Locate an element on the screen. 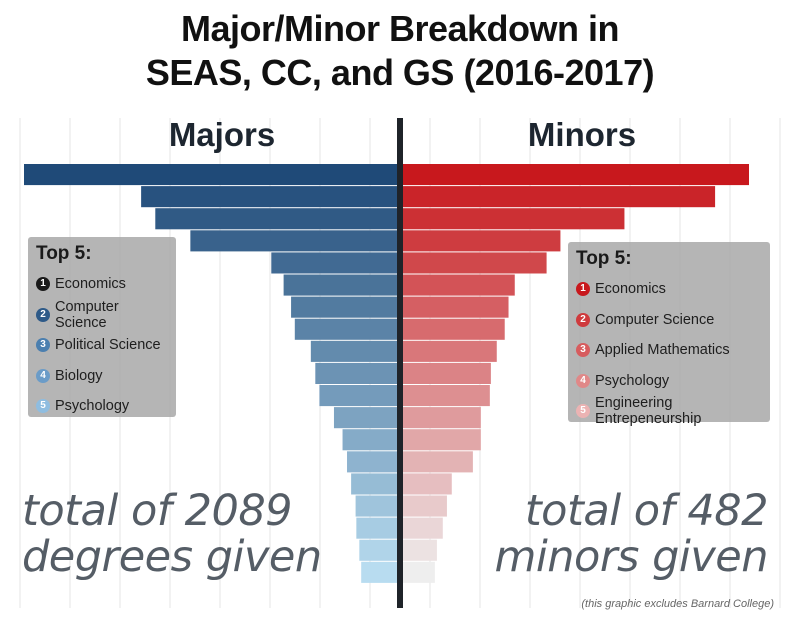 The image size is (800, 619). footnote: (this graphic excludes Barnard College) is located at coordinates (677, 604).